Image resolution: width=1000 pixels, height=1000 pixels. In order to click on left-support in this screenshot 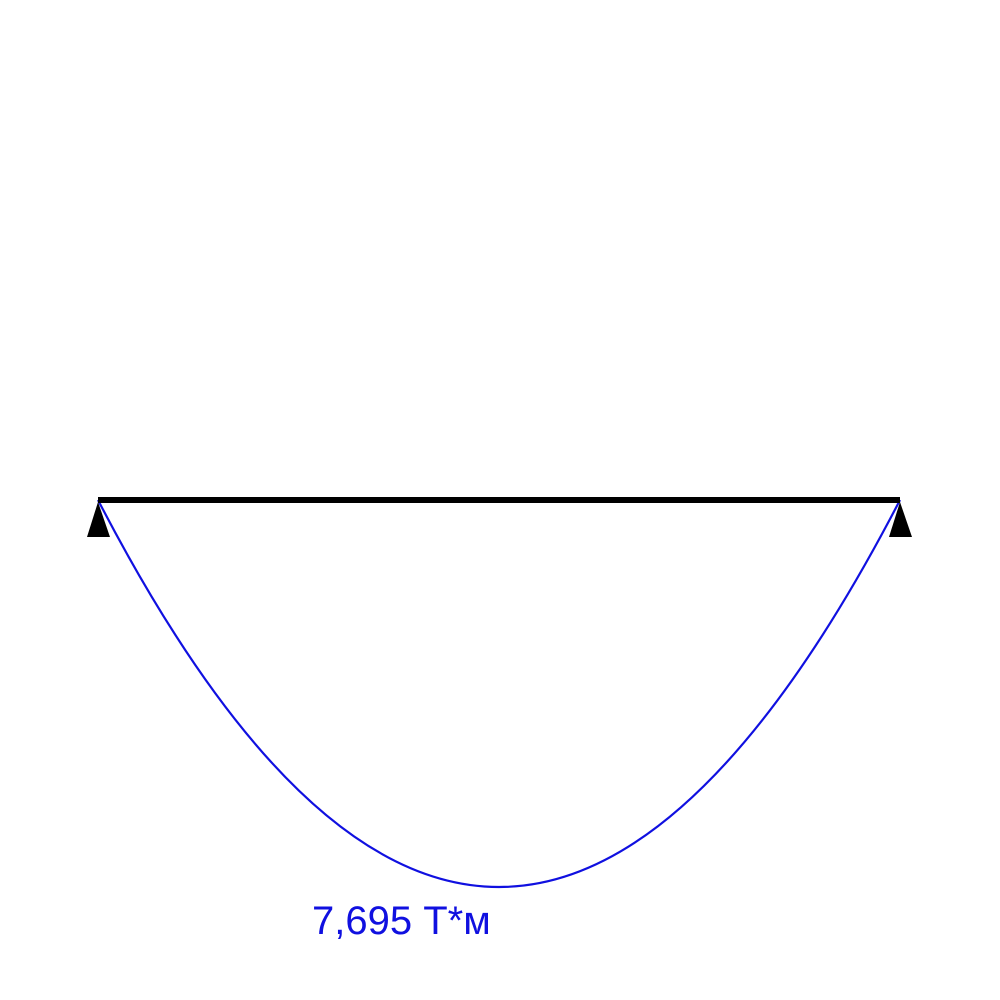, I will do `click(98, 519)`.